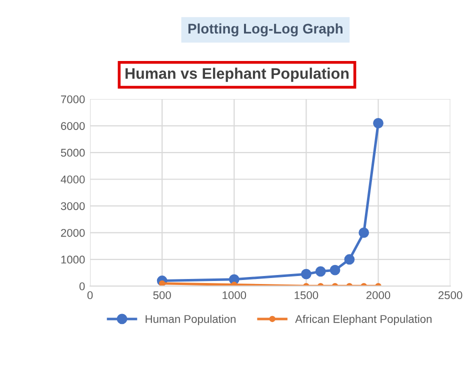 The height and width of the screenshot is (374, 474). I want to click on chart-title: Human vs Elephant Population, so click(237, 75).